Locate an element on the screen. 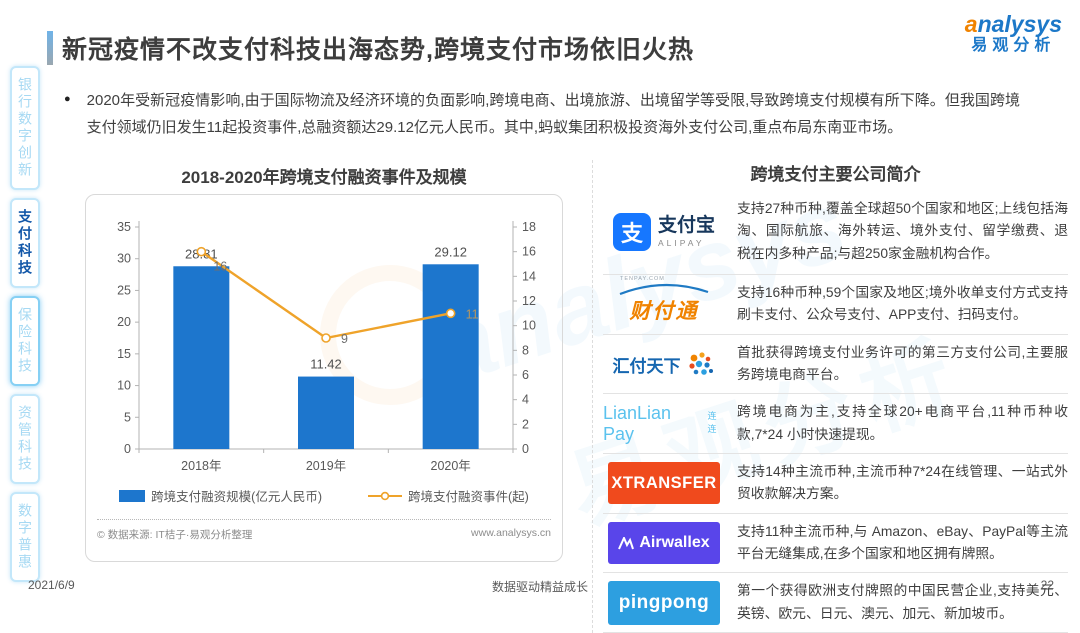 The width and height of the screenshot is (1080, 633). legend-line-label: 跨境支付融资事件(起) is located at coordinates (468, 497).